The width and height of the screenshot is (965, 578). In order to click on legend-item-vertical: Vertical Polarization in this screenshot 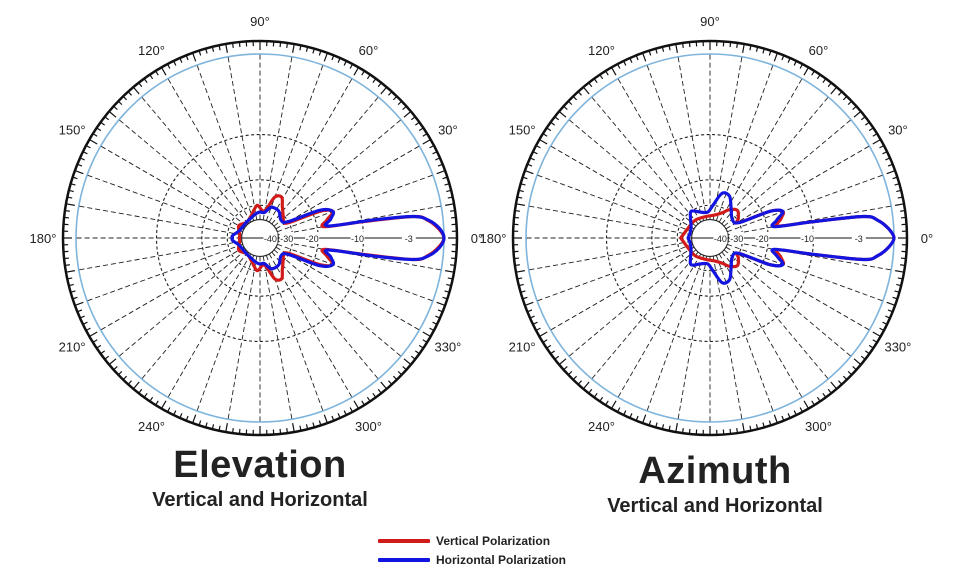, I will do `click(472, 540)`.